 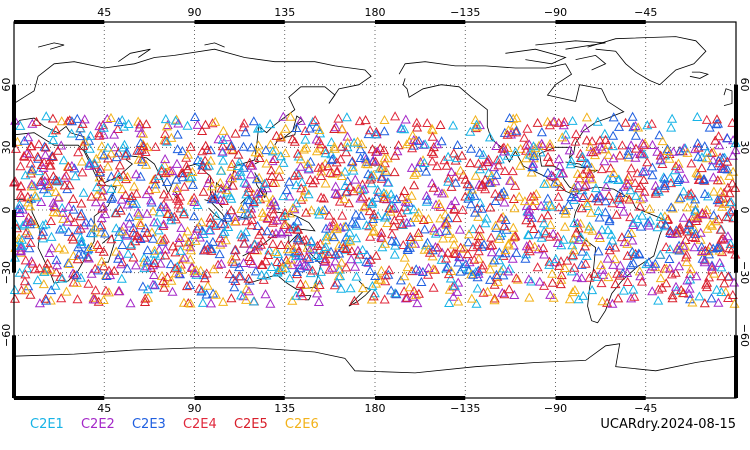 I want to click on lon-label-bottom: 180, so click(x=375, y=408).